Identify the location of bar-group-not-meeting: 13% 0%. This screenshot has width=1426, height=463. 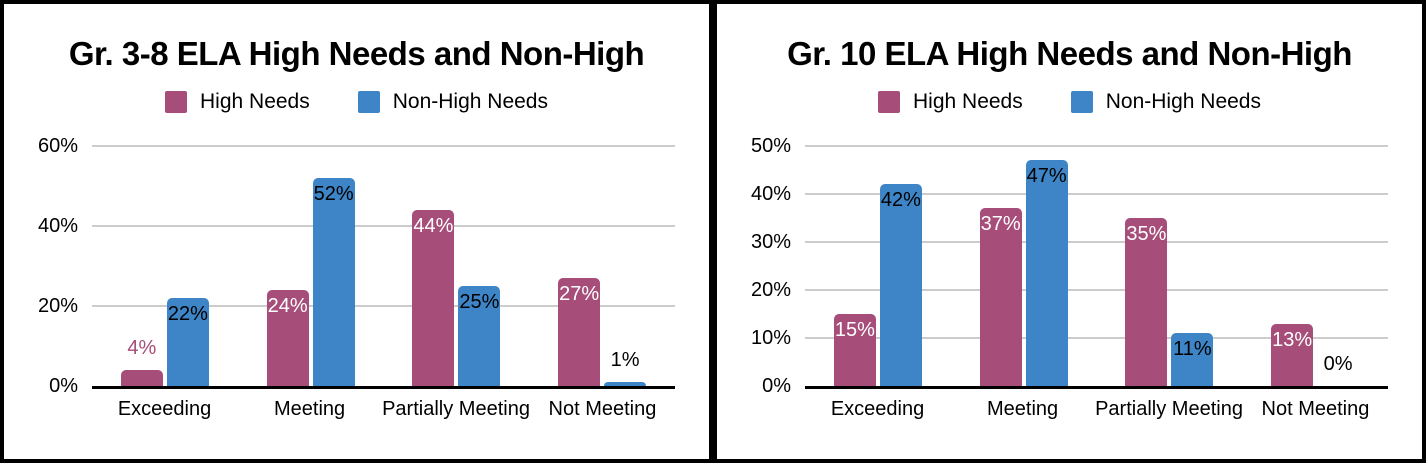
(1315, 354).